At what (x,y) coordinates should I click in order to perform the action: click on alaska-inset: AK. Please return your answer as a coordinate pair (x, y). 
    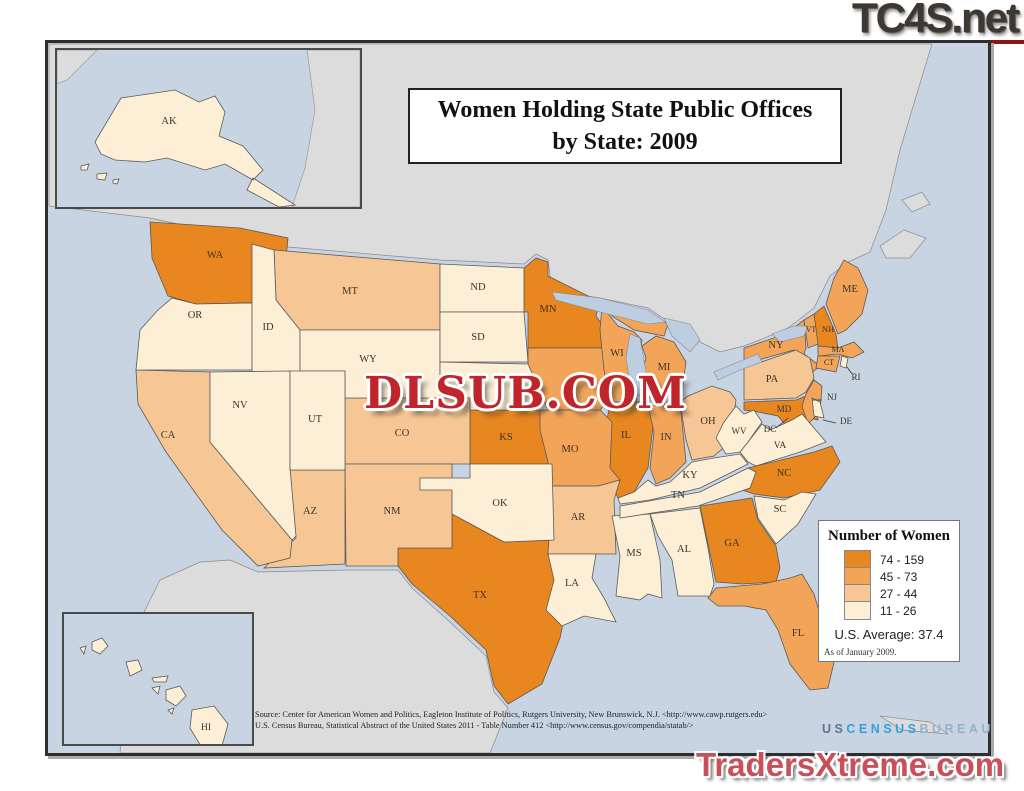
    Looking at the image, I should click on (208, 128).